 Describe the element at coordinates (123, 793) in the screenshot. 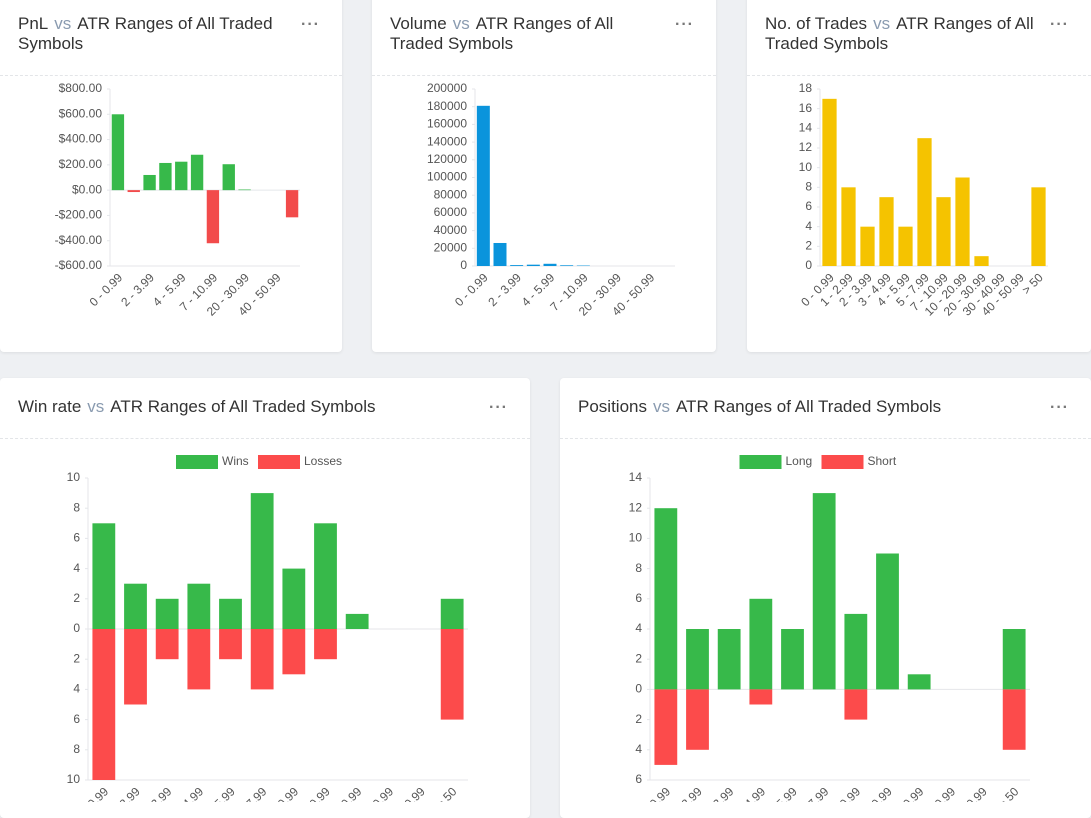

I see `x-tick-label: 1 - 2.99` at that location.